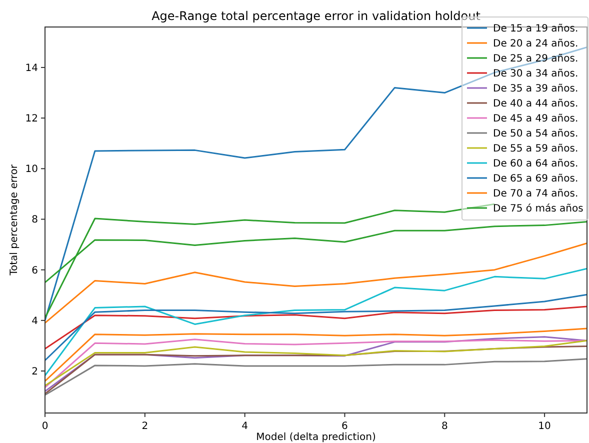  What do you see at coordinates (35, 270) in the screenshot?
I see `y-tick-label: 6` at bounding box center [35, 270].